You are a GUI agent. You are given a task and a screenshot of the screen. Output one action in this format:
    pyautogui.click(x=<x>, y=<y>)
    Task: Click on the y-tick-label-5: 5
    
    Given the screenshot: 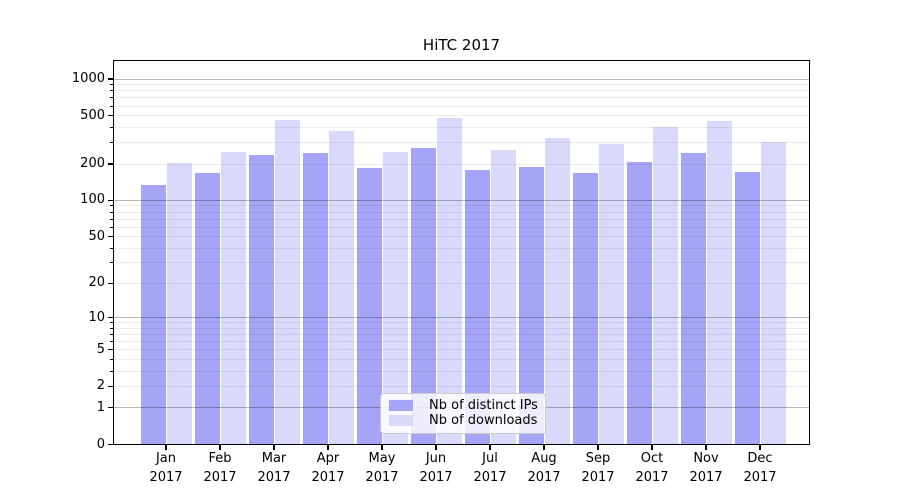 What is the action you would take?
    pyautogui.click(x=100, y=349)
    